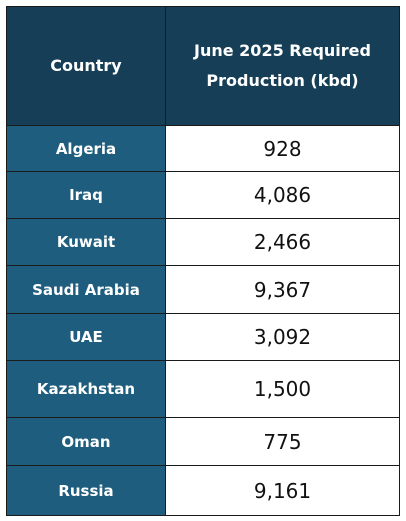  I want to click on table-row: Saudi Arabia 9,367, so click(203, 289).